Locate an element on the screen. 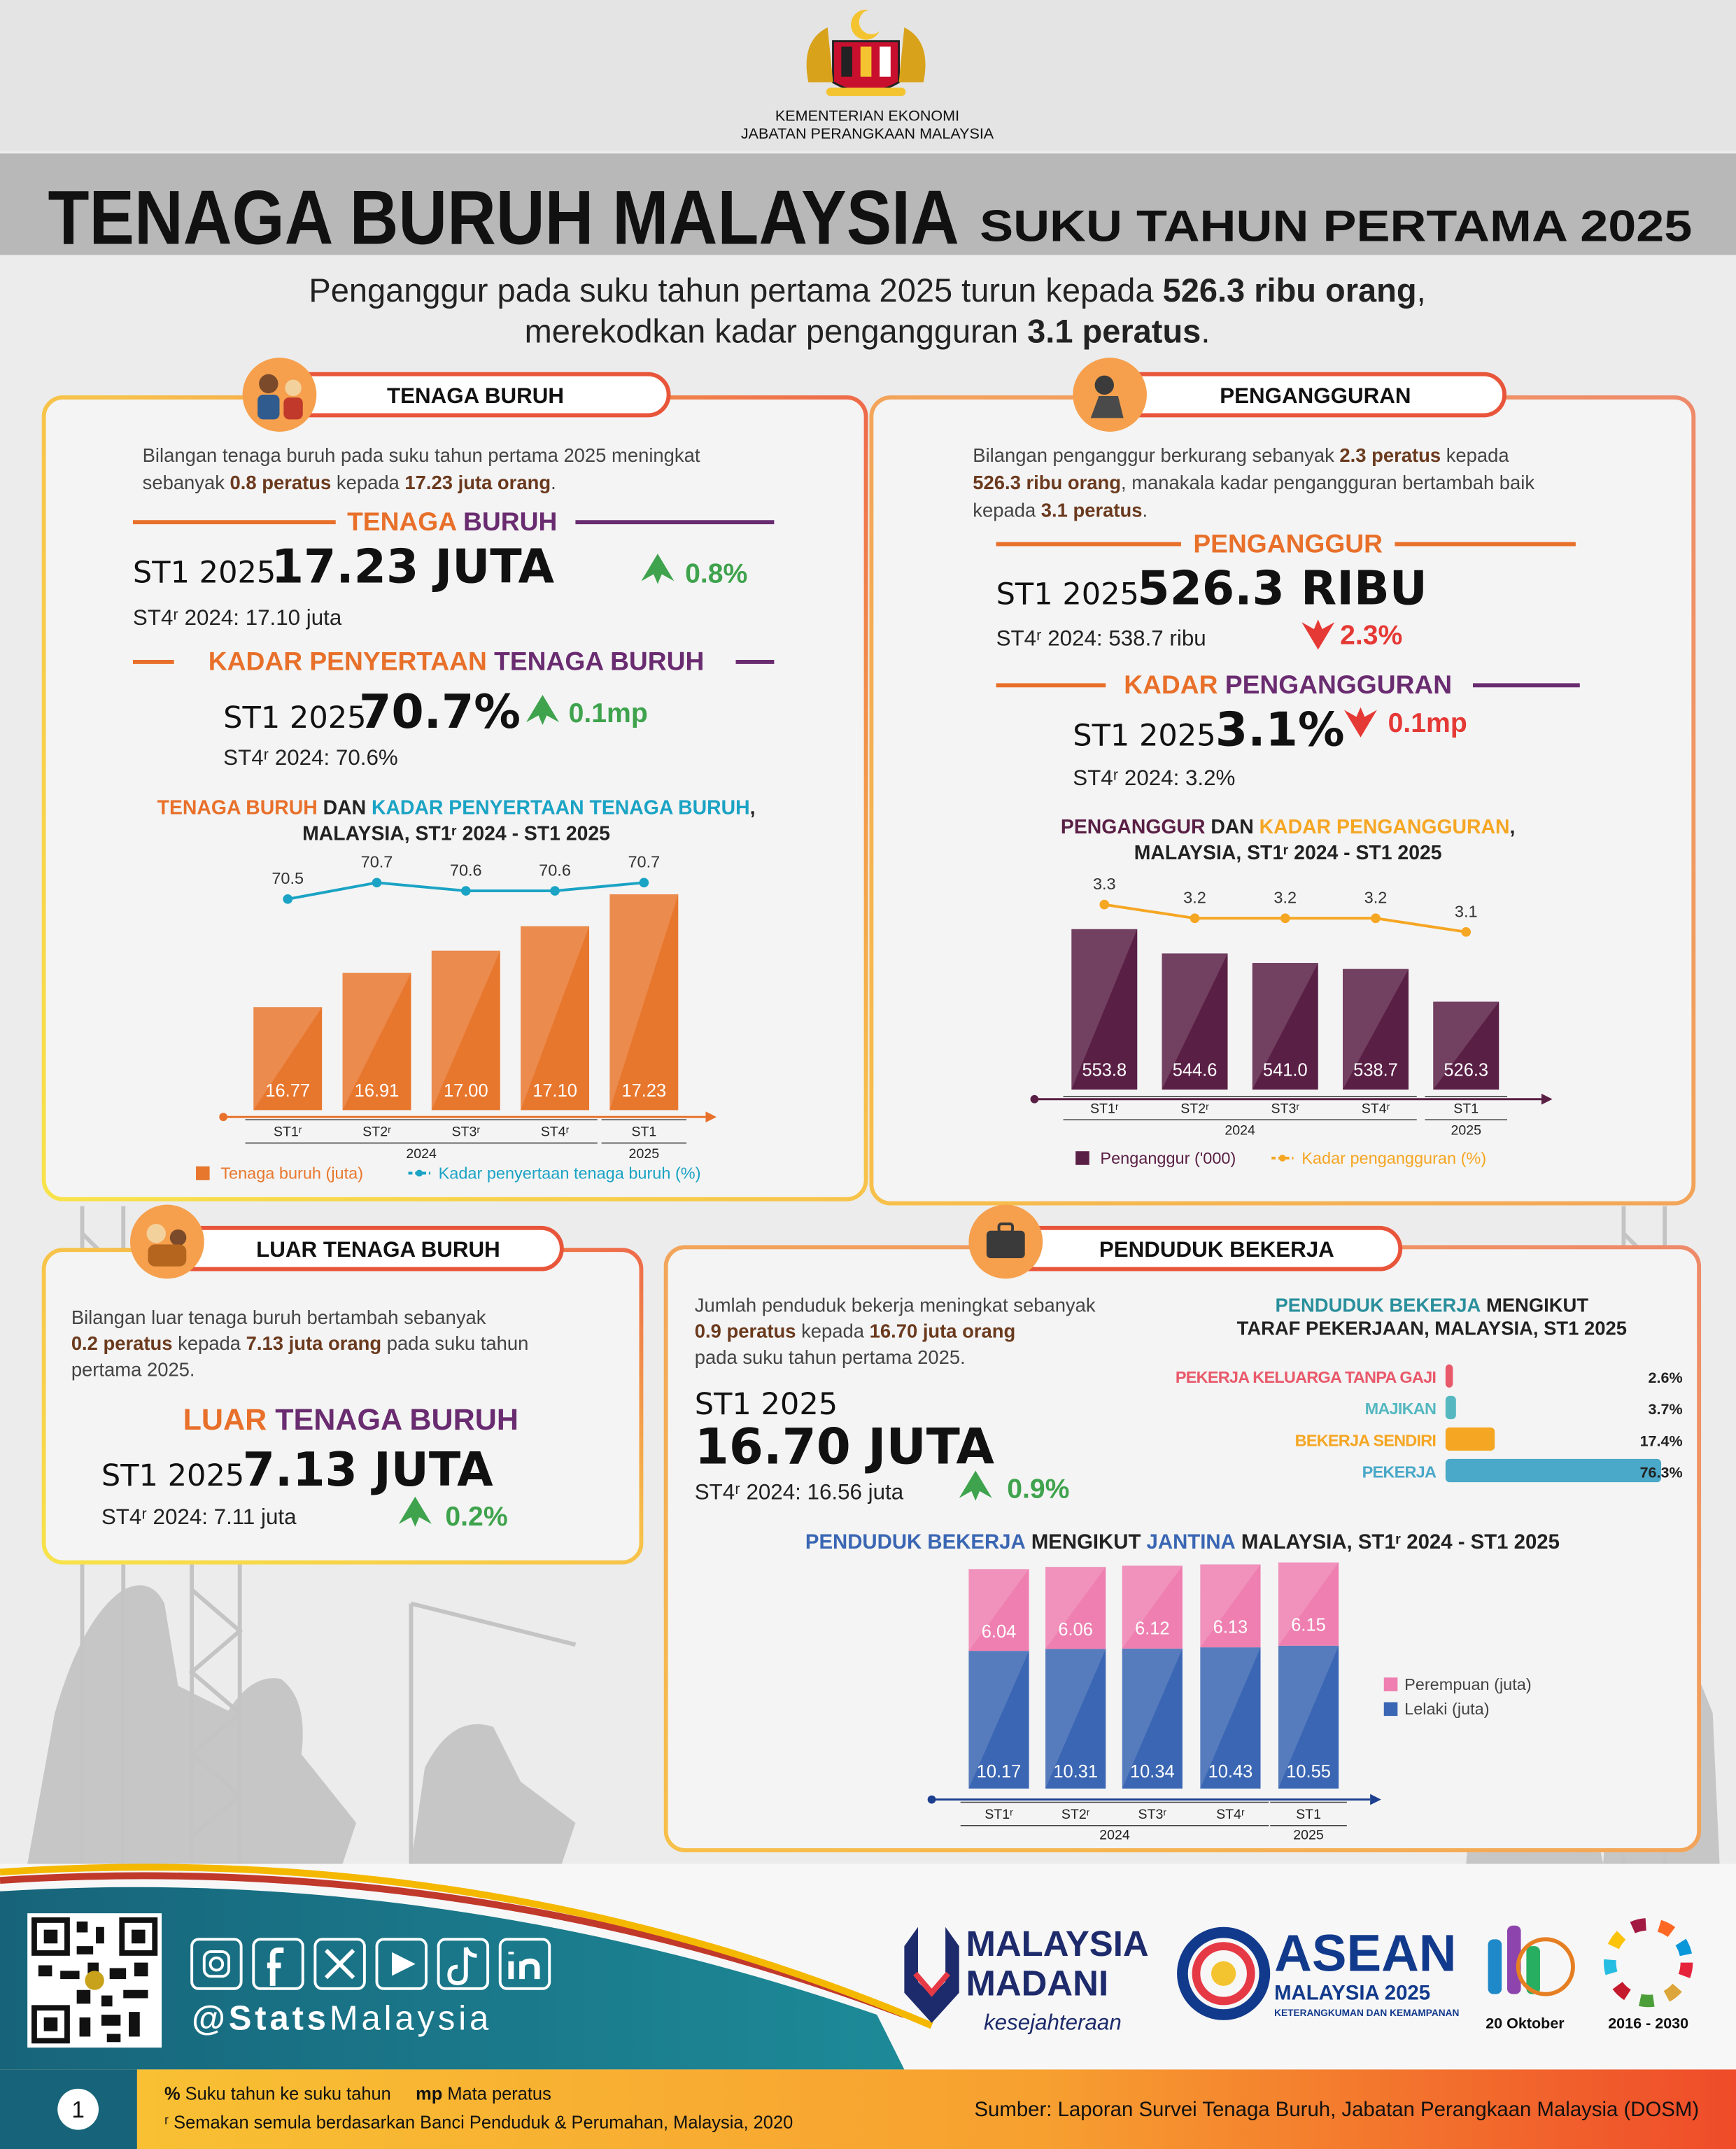 The image size is (1736, 2149). bar-value-label: 538.7 is located at coordinates (1376, 1070).